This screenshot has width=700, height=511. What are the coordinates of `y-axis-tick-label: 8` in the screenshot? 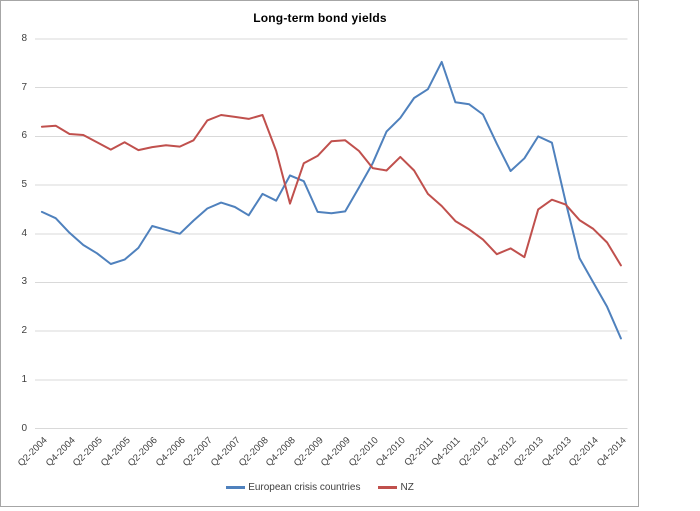 It's located at (24, 39).